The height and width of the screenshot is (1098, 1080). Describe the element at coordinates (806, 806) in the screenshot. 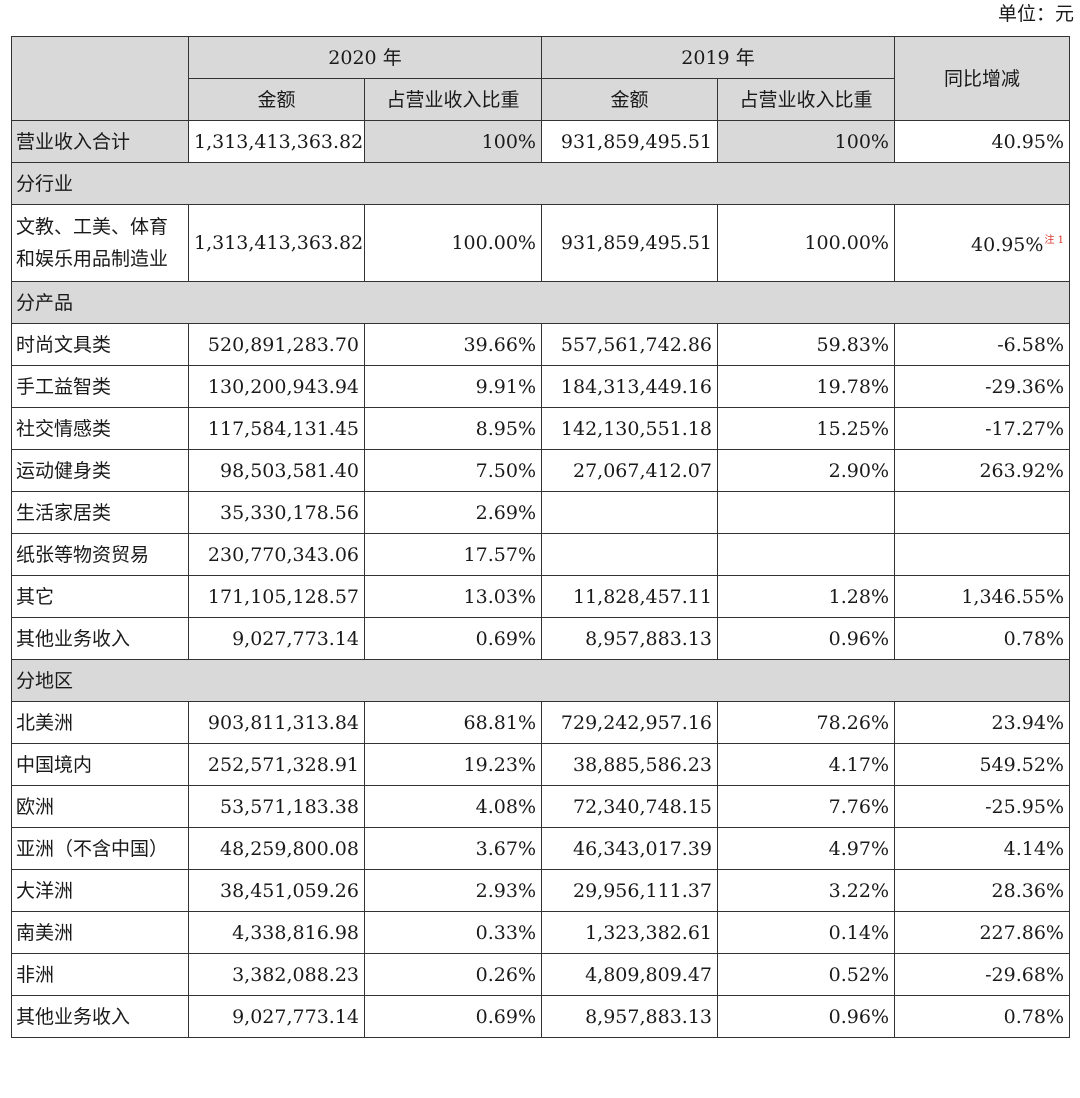

I see `ratio-2019-cell: 7.76%` at that location.